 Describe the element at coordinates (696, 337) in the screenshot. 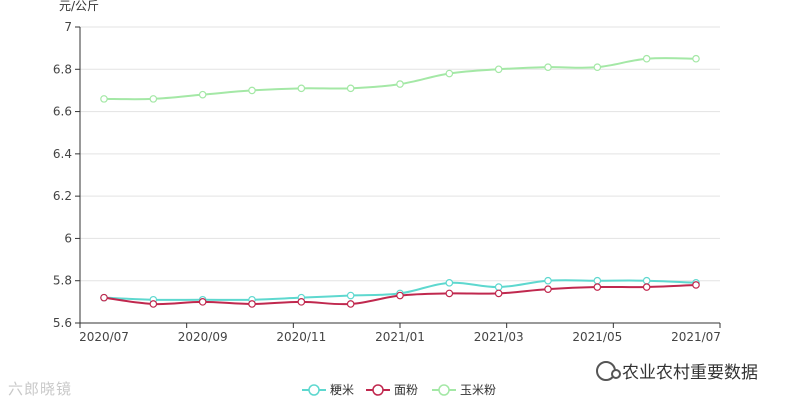

I see `x-tick-label: 2021/07` at that location.